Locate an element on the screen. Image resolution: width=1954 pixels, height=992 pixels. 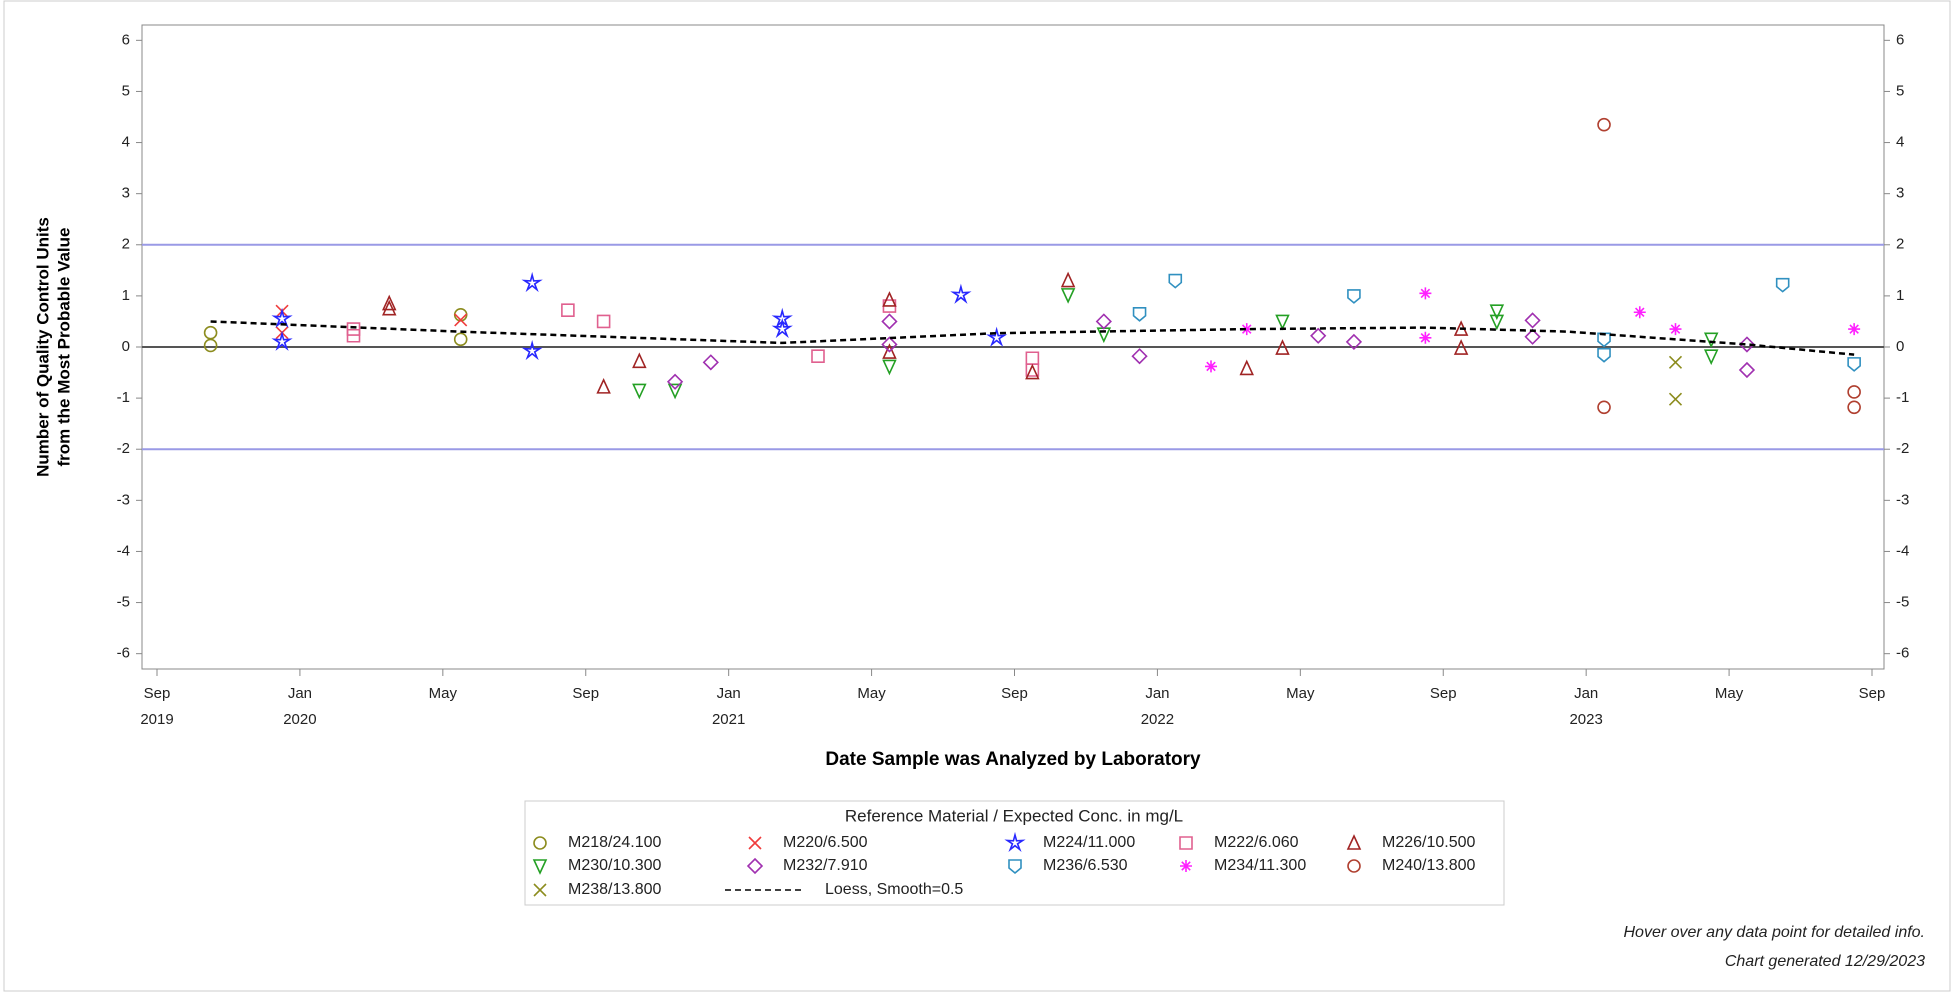
y-axis-label-line: from the Most Probable Value is located at coordinates (63, 347).